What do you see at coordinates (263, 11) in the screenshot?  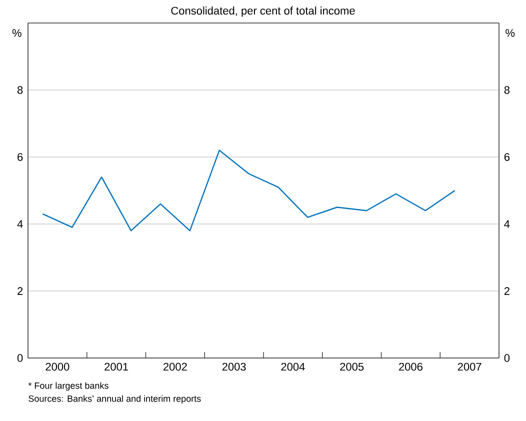 I see `chart-subtitle: Consolidated, per cent of total income` at bounding box center [263, 11].